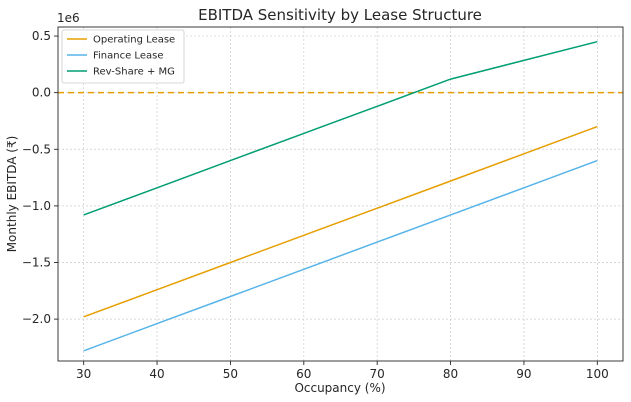 This screenshot has width=631, height=402. Describe the element at coordinates (128, 56) in the screenshot. I see `legend-label: Finance Lease` at that location.